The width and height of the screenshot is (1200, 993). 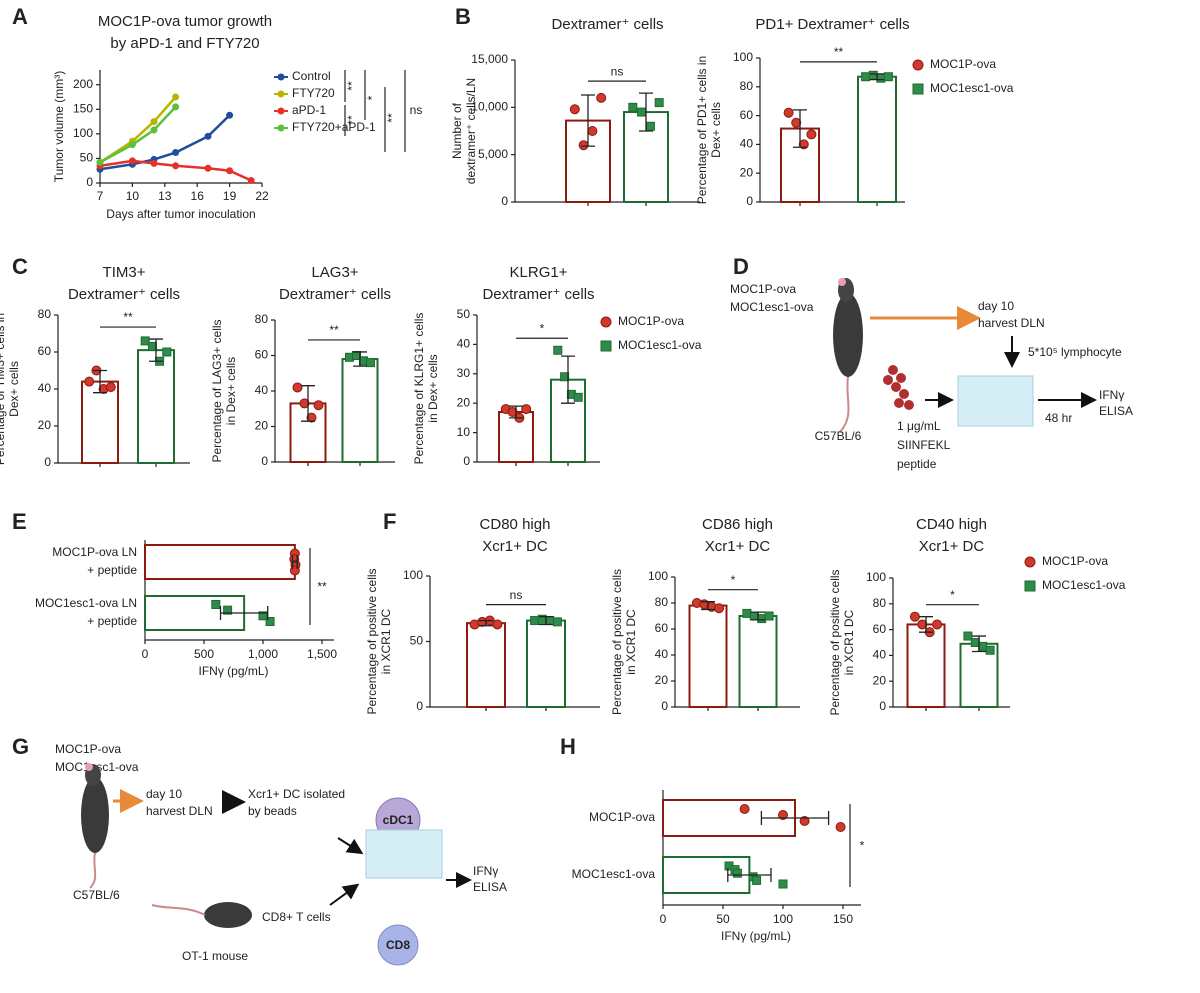 What do you see at coordinates (737, 524) in the screenshot?
I see `chart-title: CD86 high` at bounding box center [737, 524].